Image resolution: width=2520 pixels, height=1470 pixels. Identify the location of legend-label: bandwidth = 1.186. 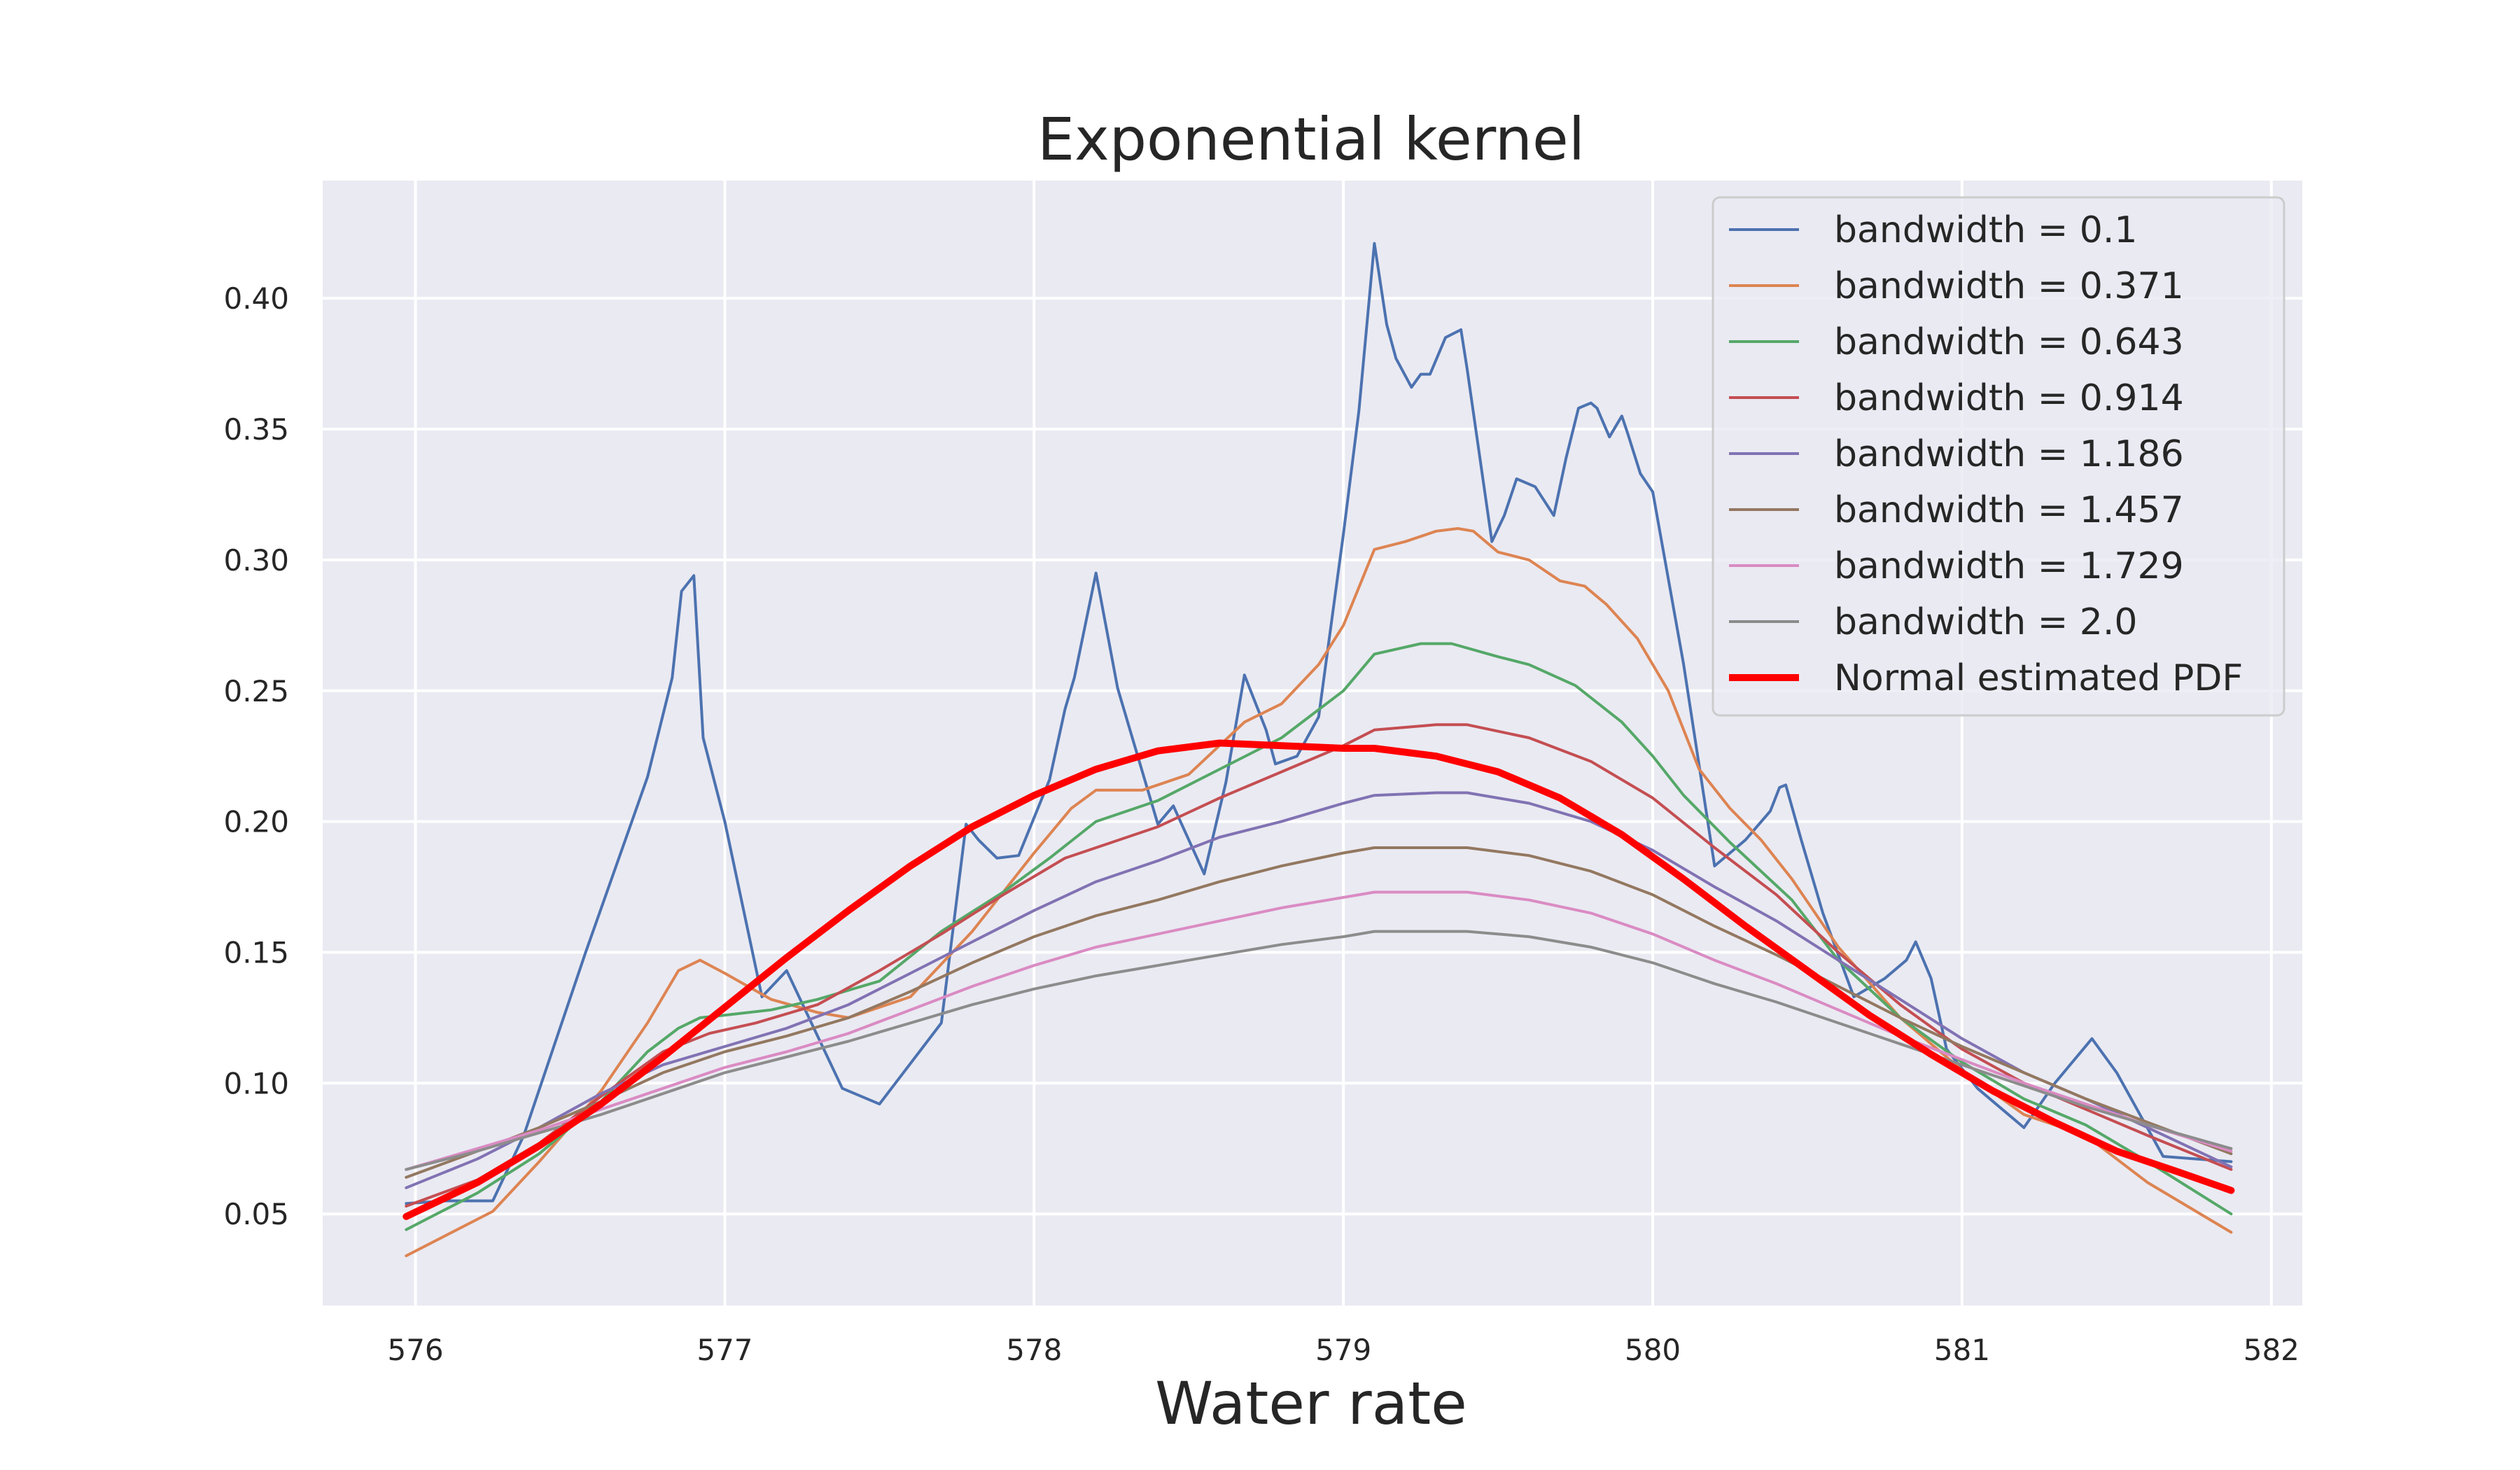
(2009, 454).